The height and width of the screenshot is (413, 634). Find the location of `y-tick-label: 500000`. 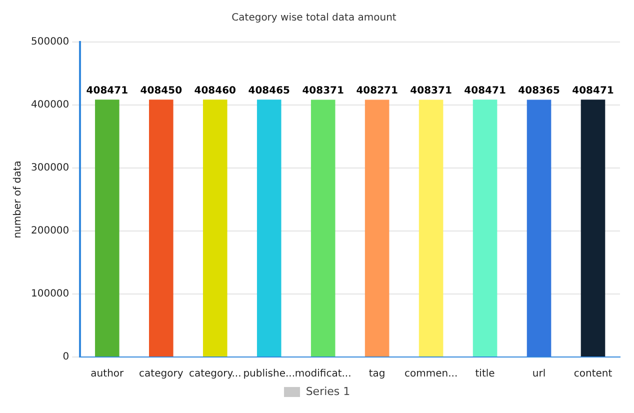

y-tick-label: 500000 is located at coordinates (50, 42).